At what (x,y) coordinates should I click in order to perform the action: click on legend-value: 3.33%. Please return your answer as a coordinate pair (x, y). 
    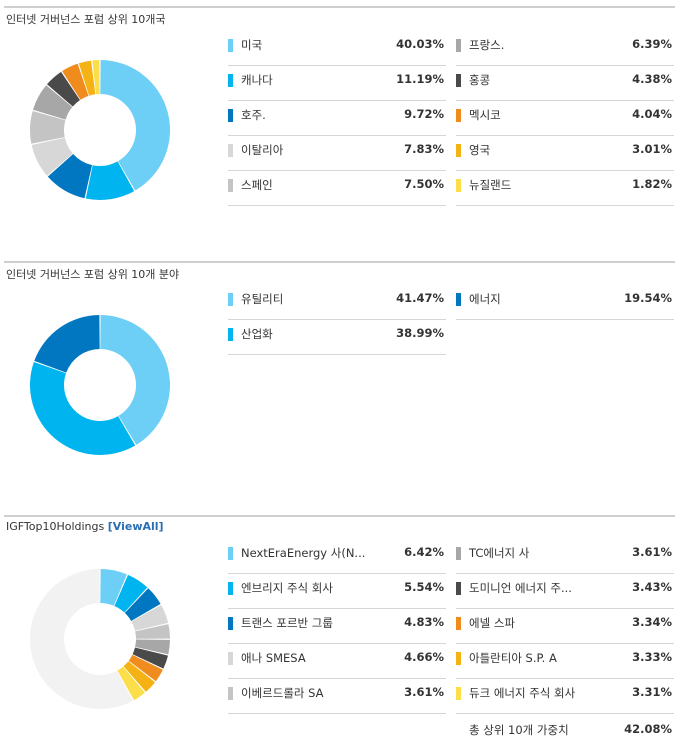
    Looking at the image, I should click on (652, 657).